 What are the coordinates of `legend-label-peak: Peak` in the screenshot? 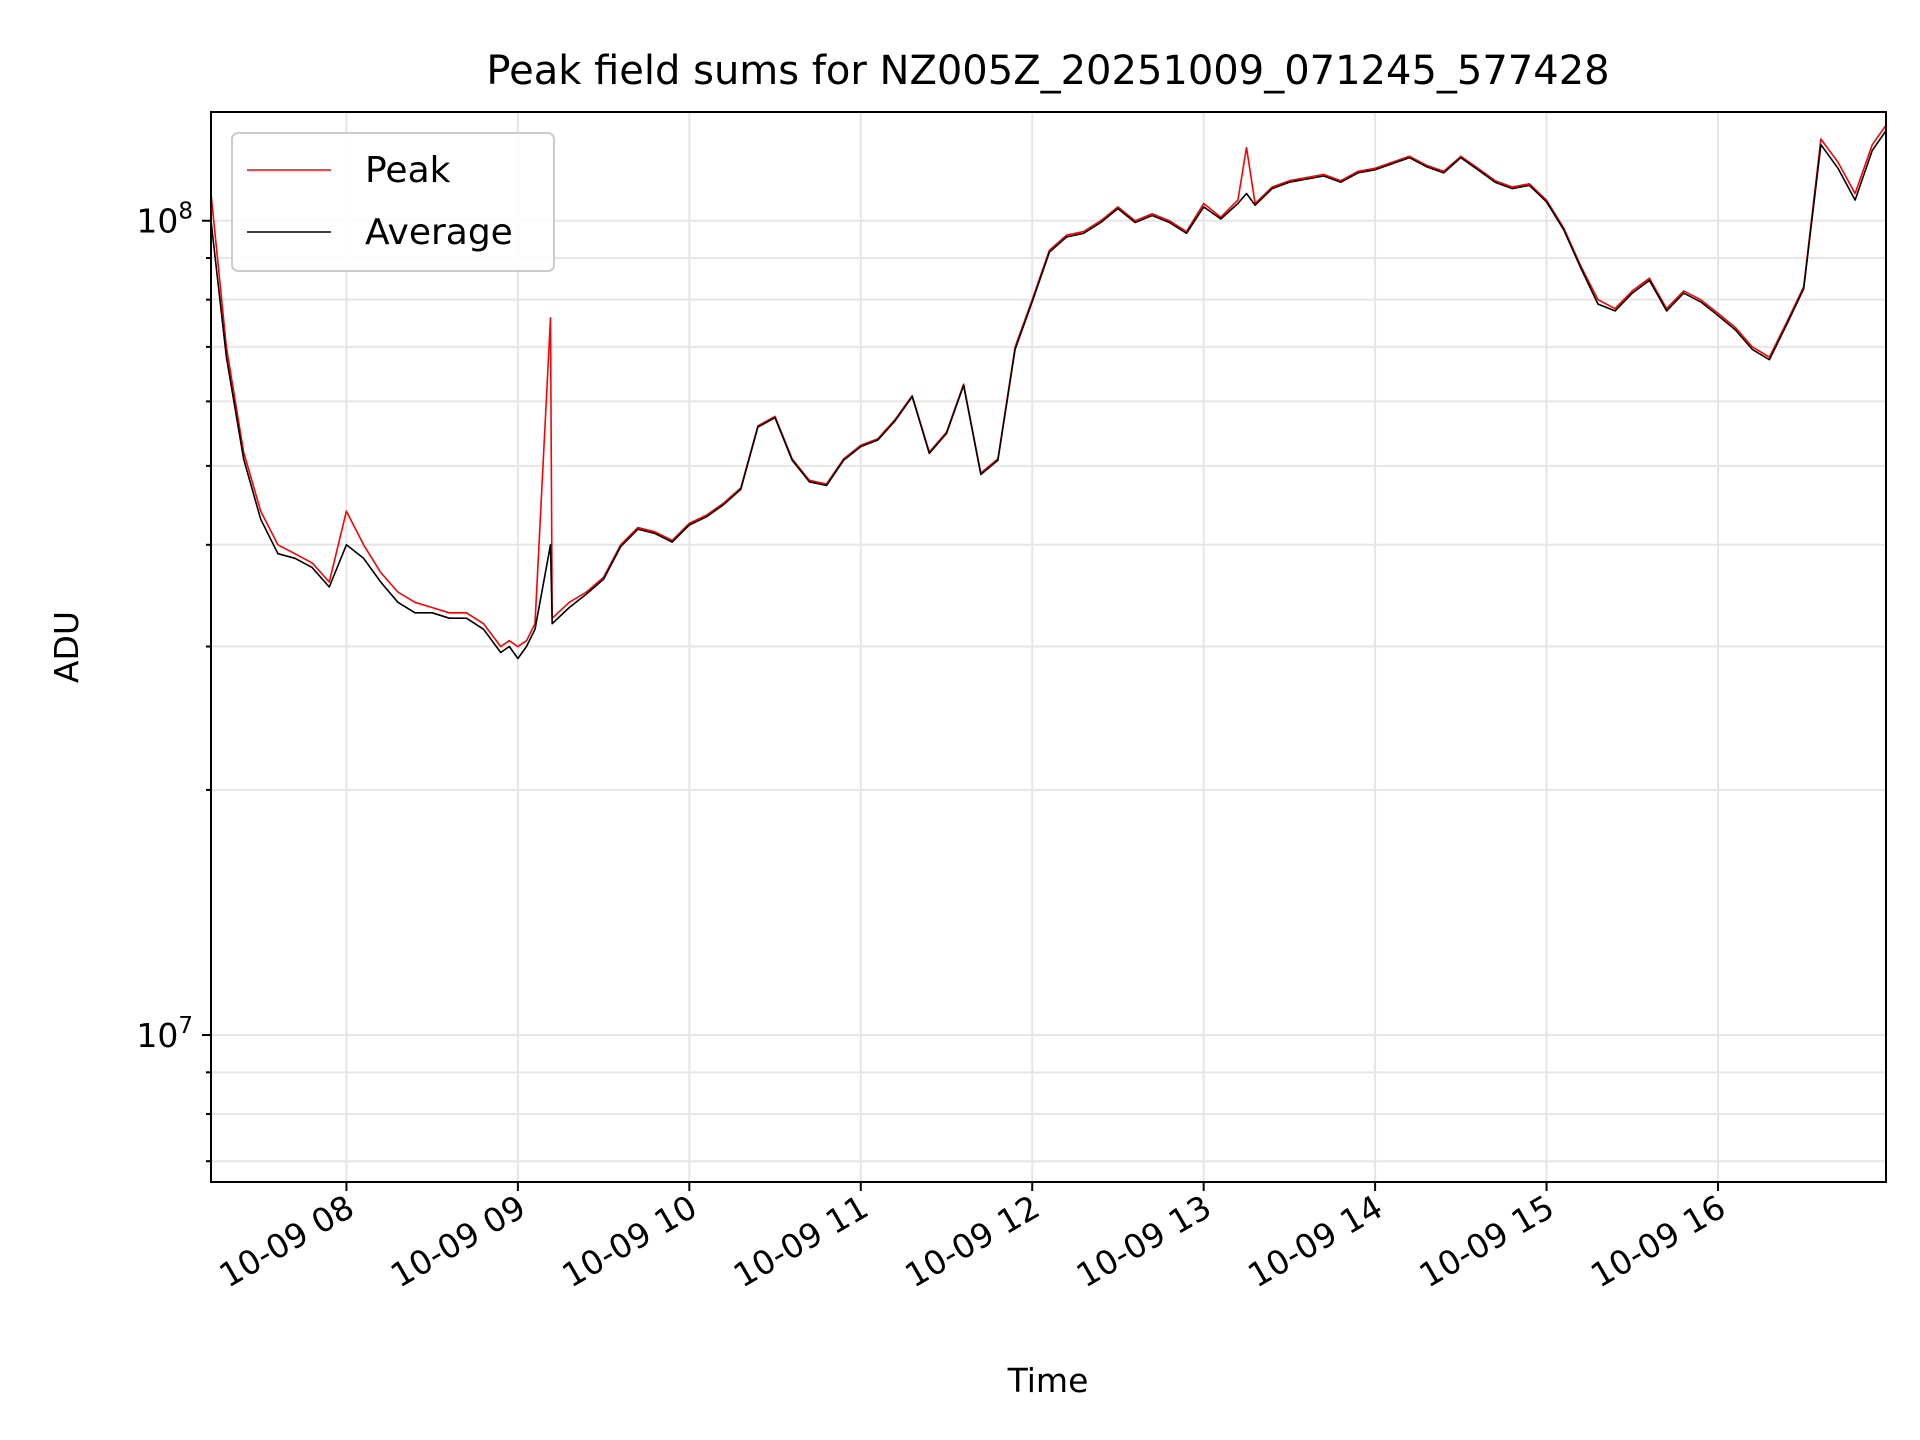 It's located at (408, 170).